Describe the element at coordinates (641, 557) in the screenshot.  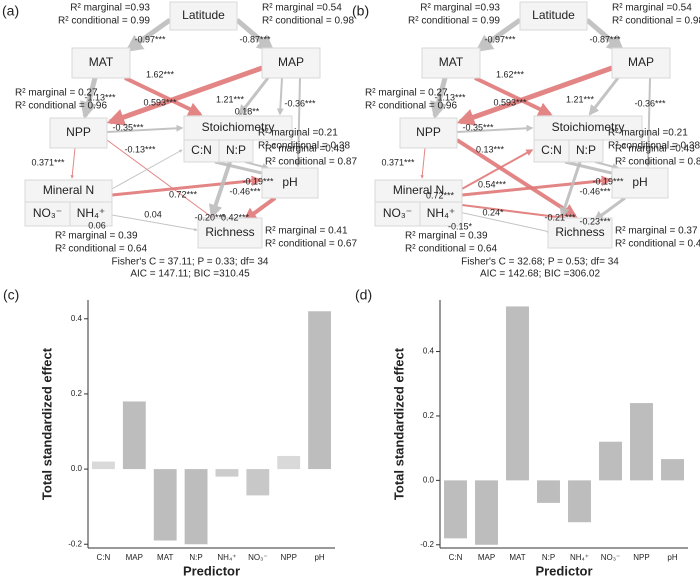
I see `x-tick-label: NPP` at that location.